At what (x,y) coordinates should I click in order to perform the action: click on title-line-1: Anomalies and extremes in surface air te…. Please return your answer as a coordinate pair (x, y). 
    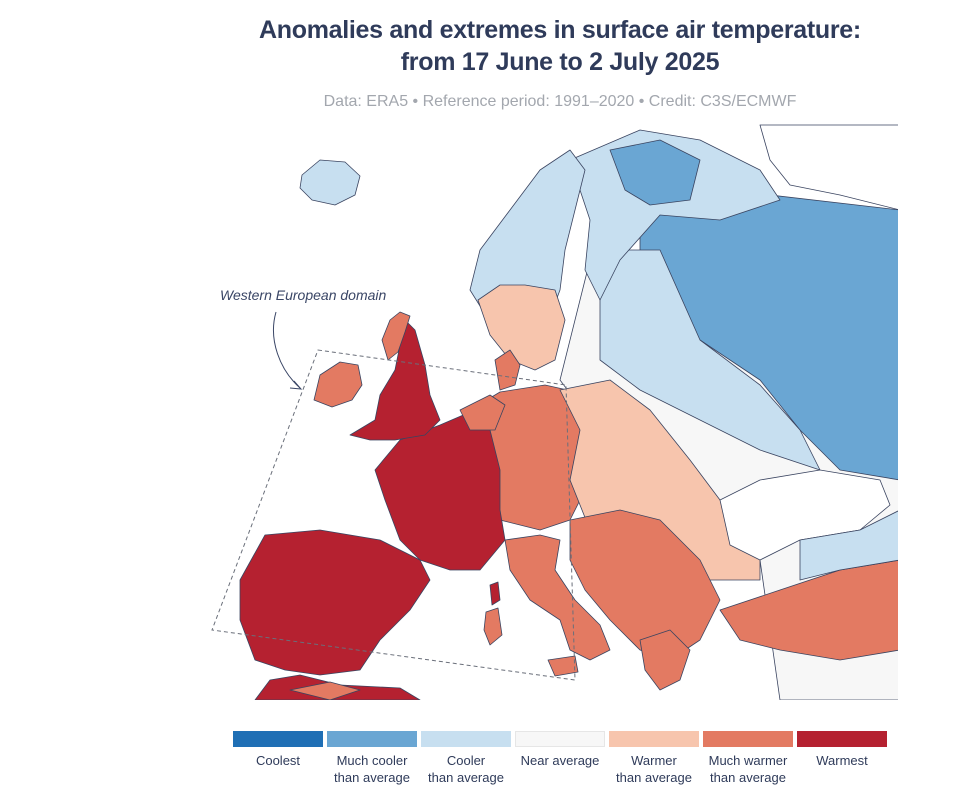
    Looking at the image, I should click on (560, 30).